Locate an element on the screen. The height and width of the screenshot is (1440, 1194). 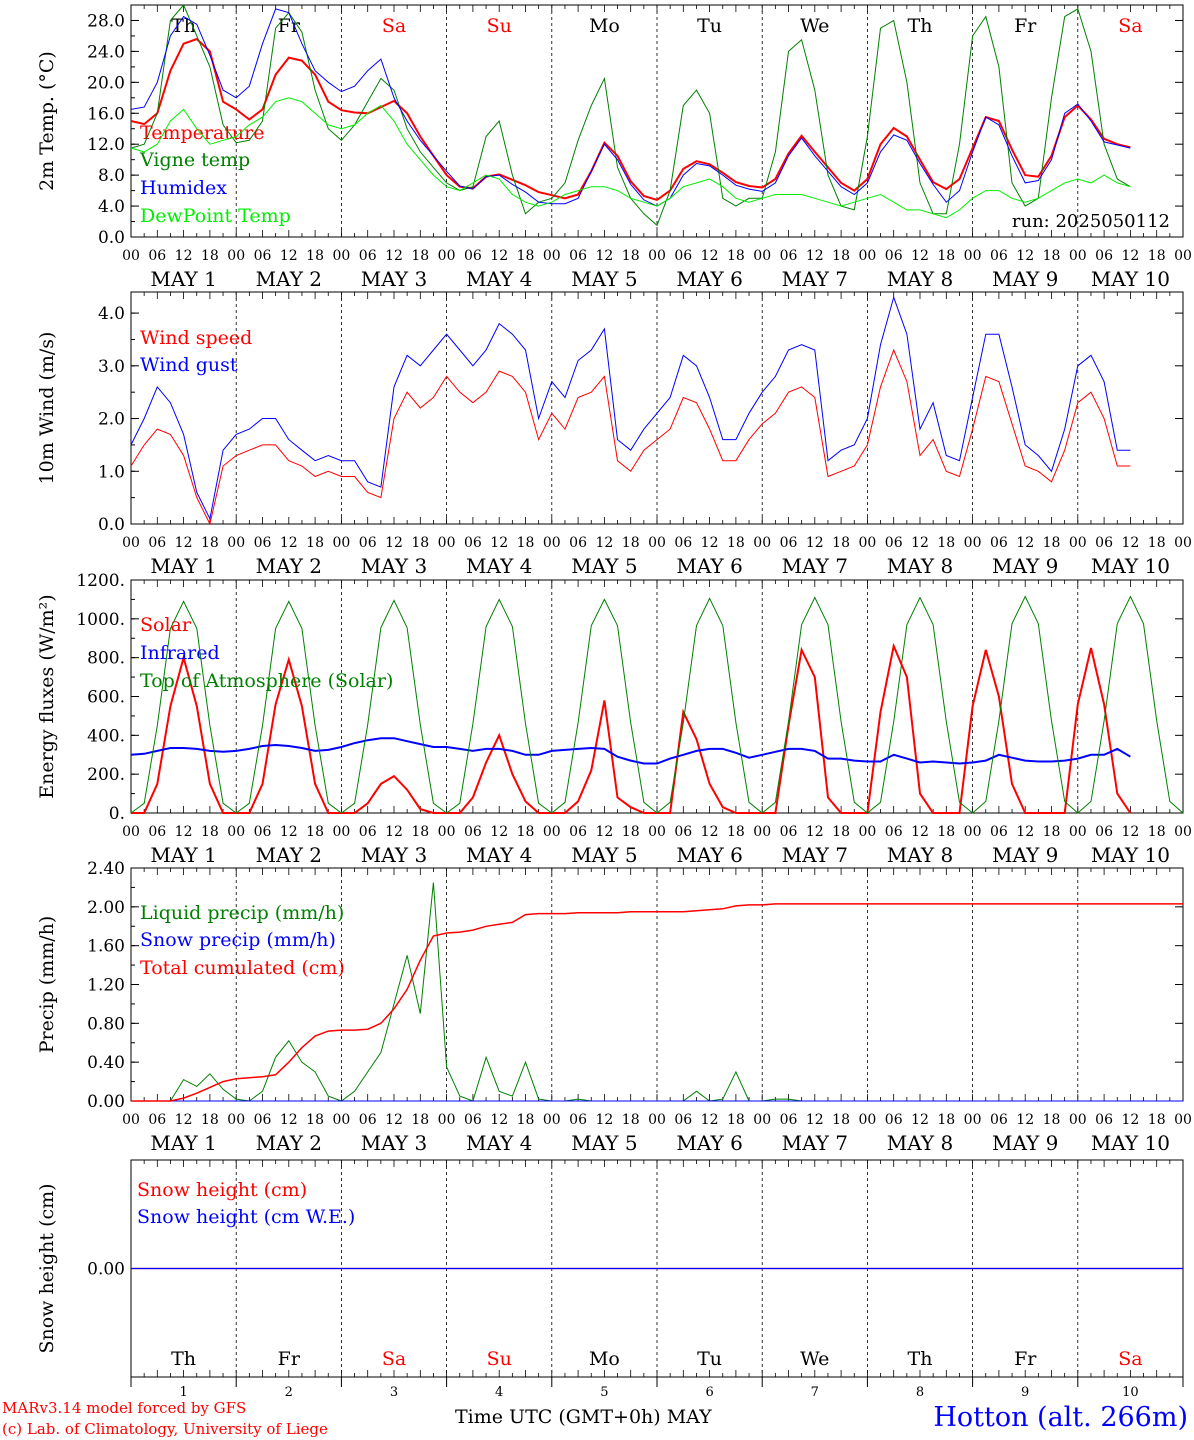
date-label: MAY 4 is located at coordinates (499, 1143).